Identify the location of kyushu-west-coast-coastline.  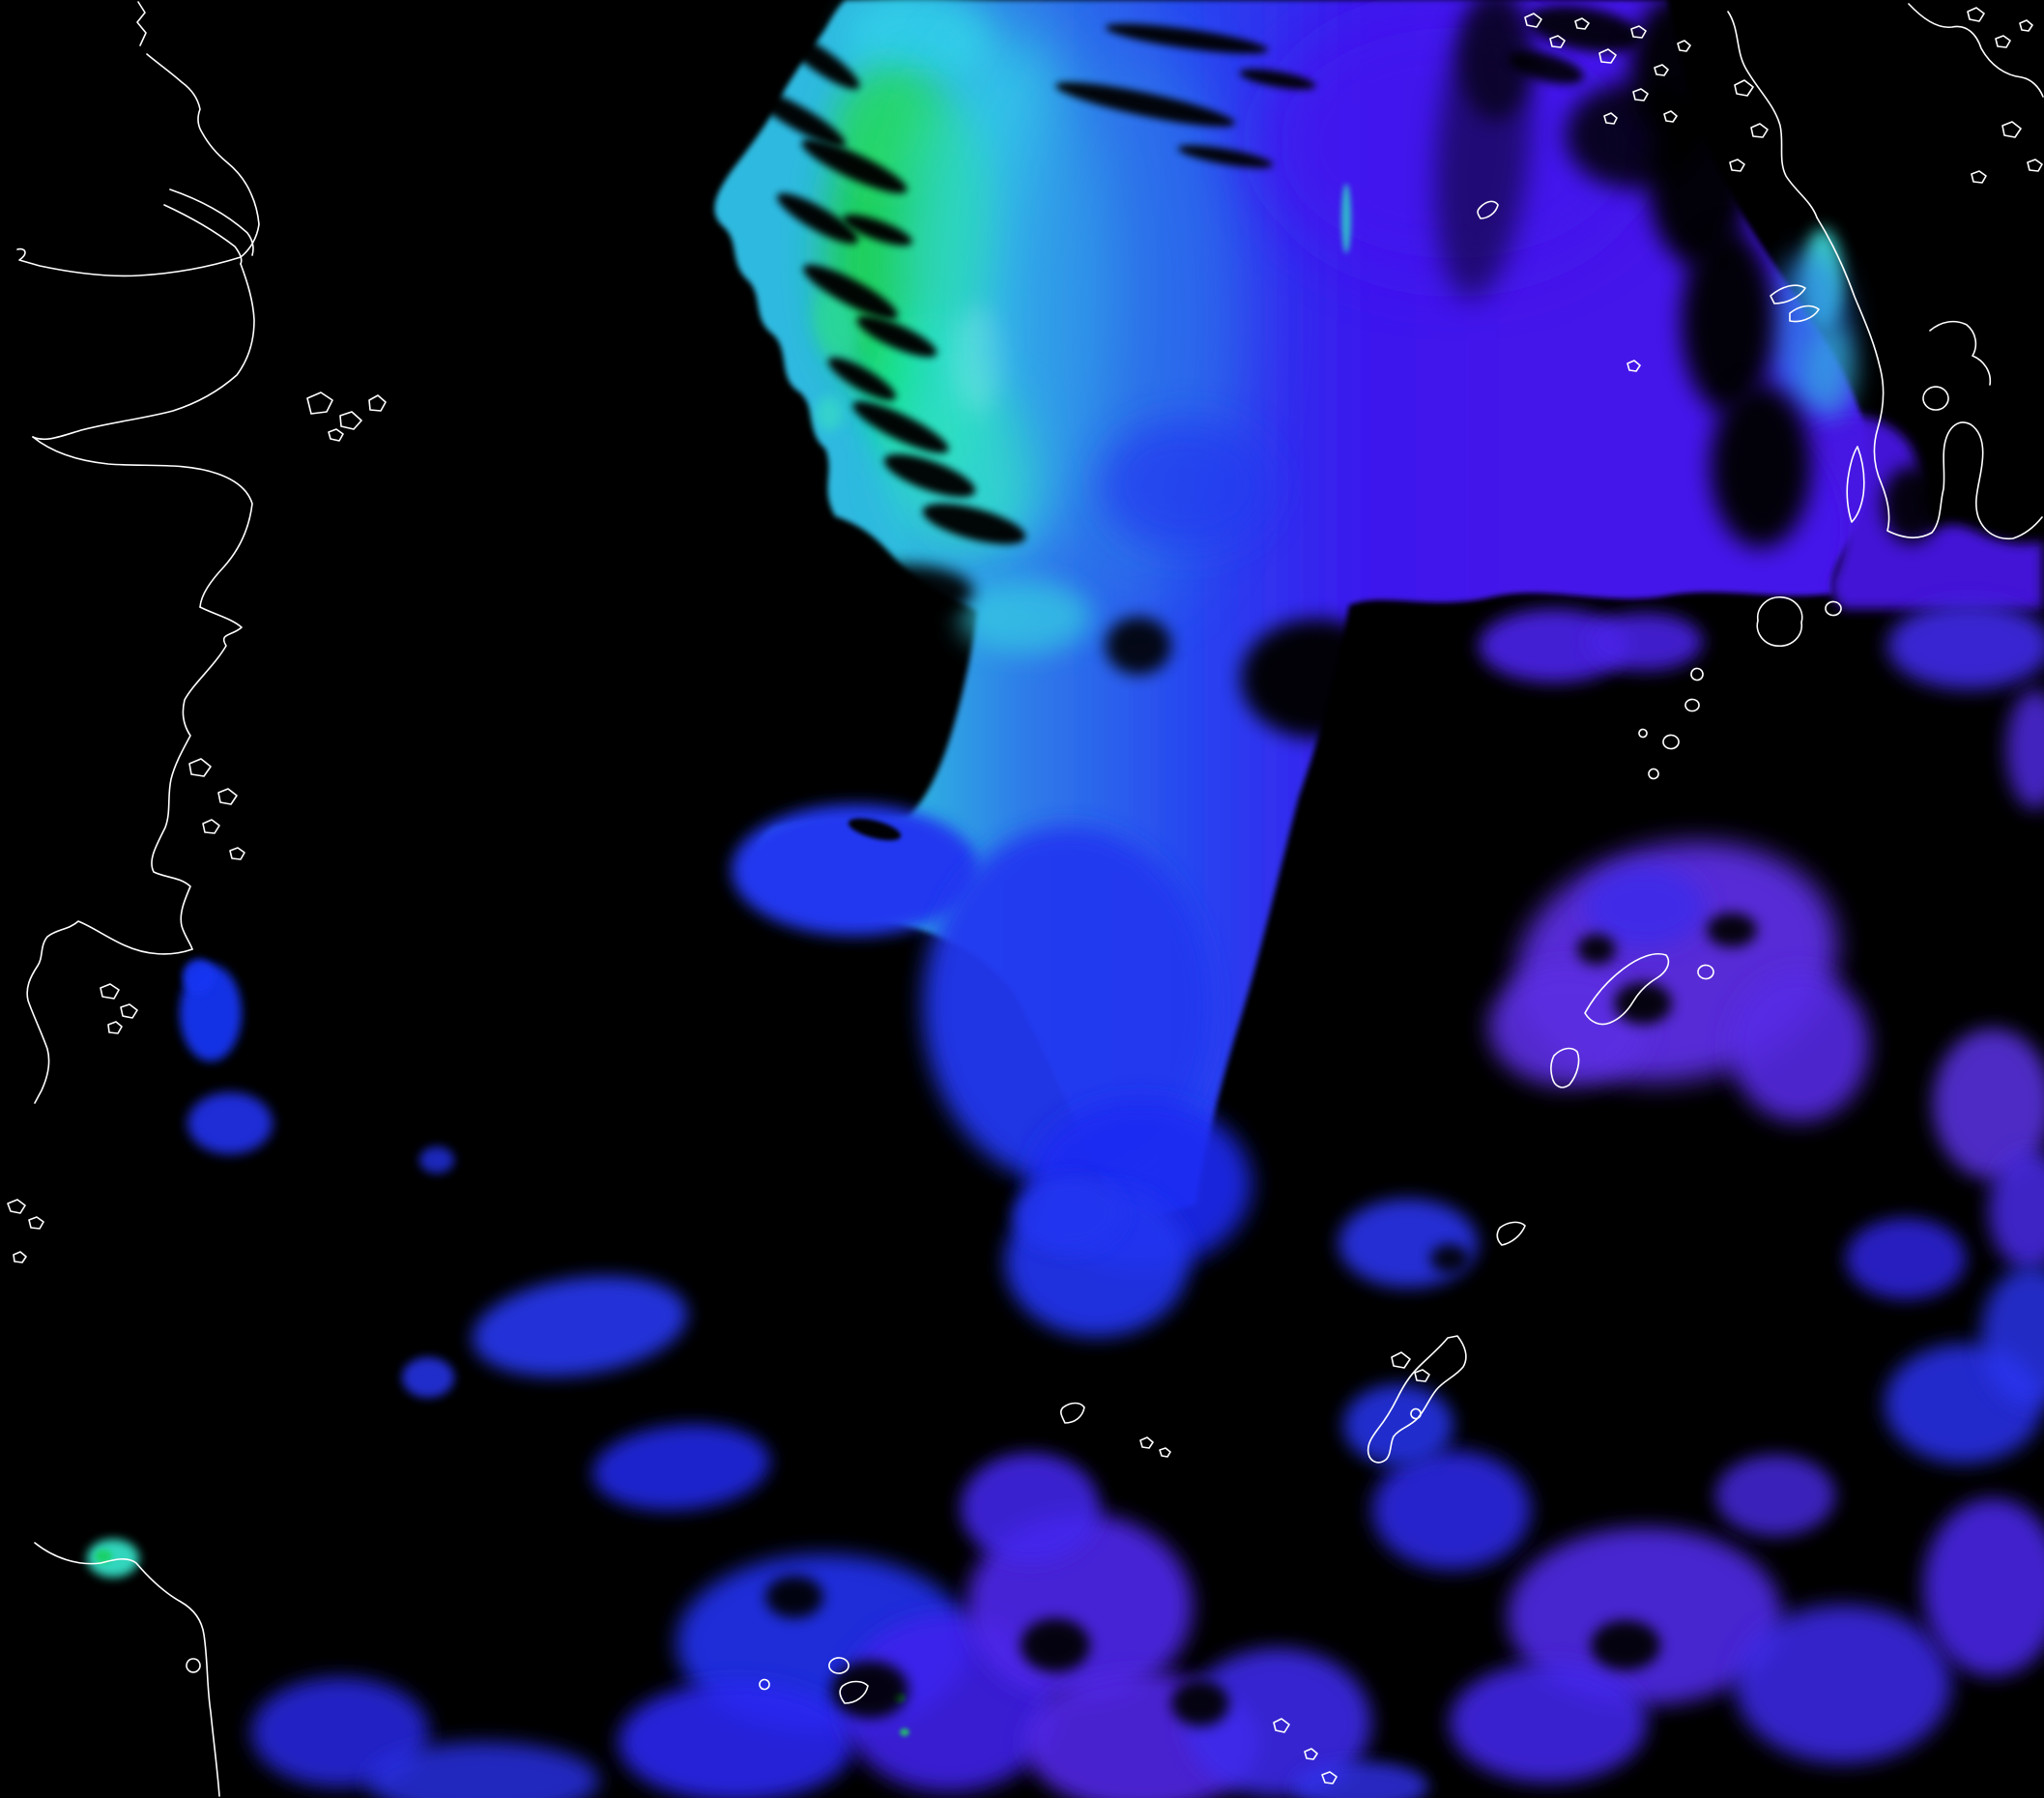
(1929, 378).